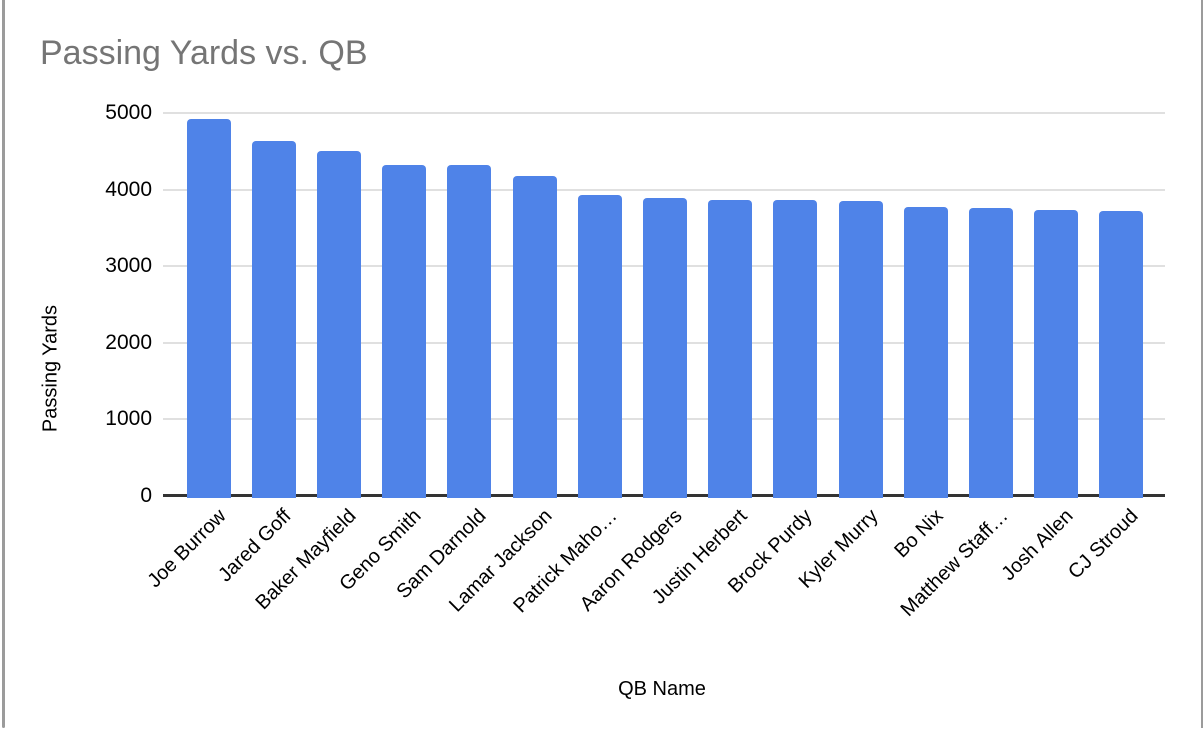  I want to click on bar-matthew-staff, so click(991, 352).